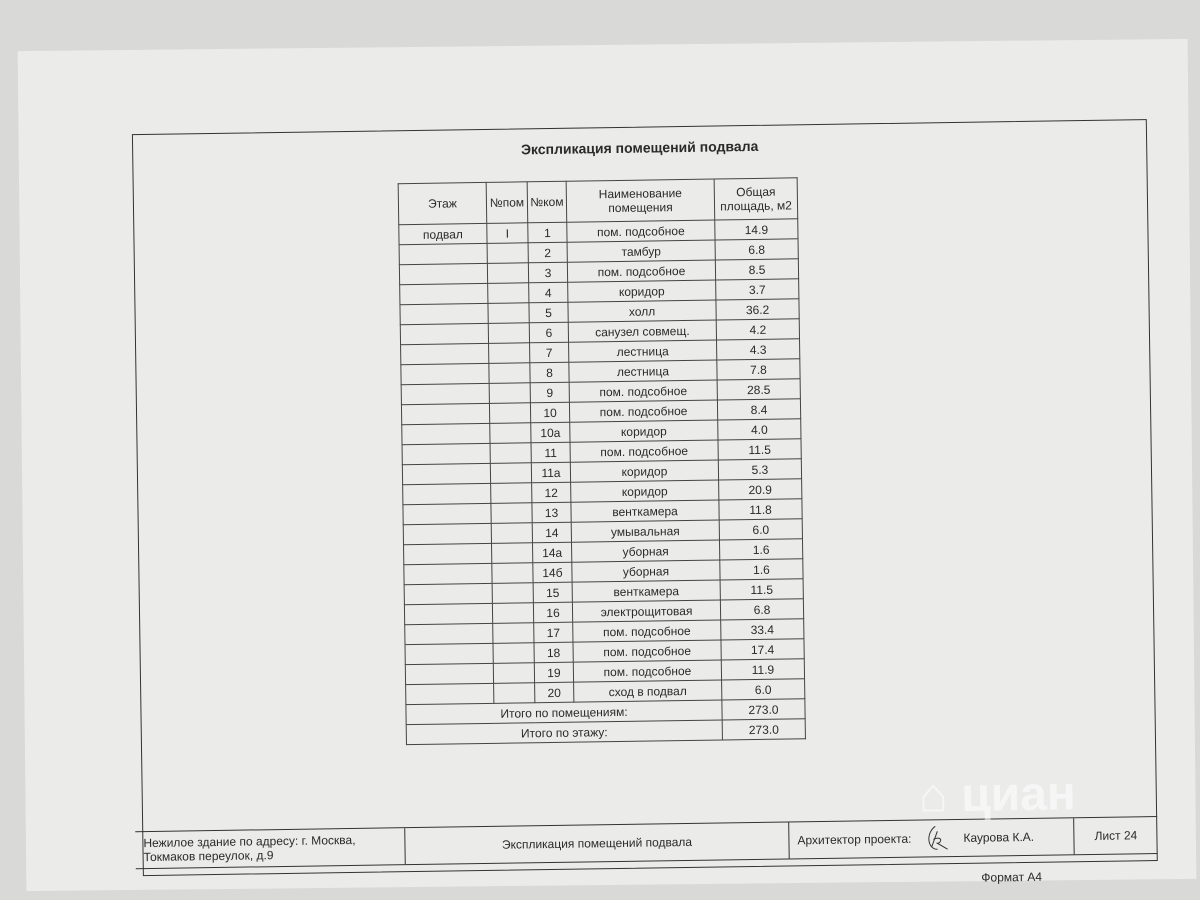 The width and height of the screenshot is (1200, 900). Describe the element at coordinates (760, 469) in the screenshot. I see `table-cell: 5.3` at that location.